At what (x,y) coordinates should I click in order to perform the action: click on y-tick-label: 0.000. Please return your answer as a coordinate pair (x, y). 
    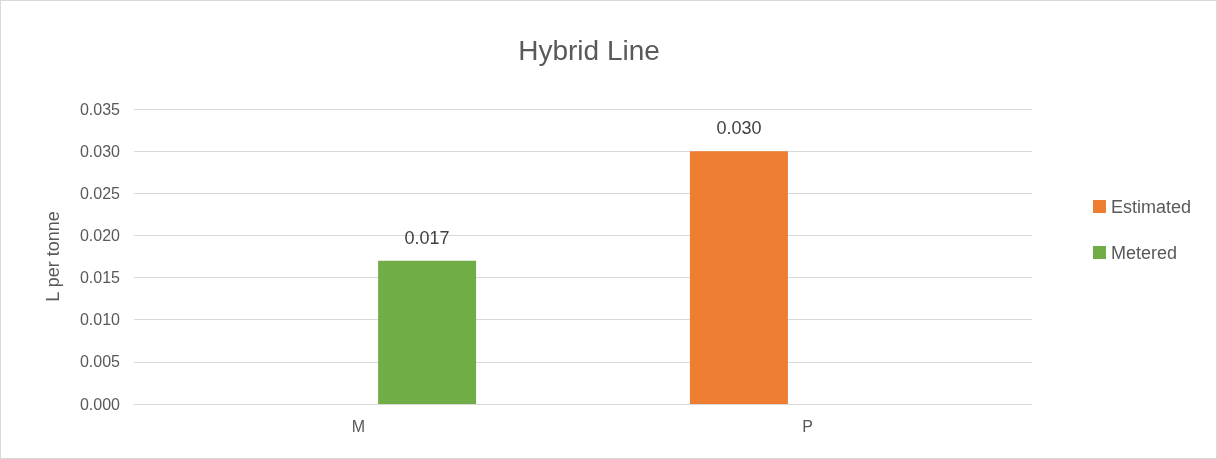
    Looking at the image, I should click on (100, 404).